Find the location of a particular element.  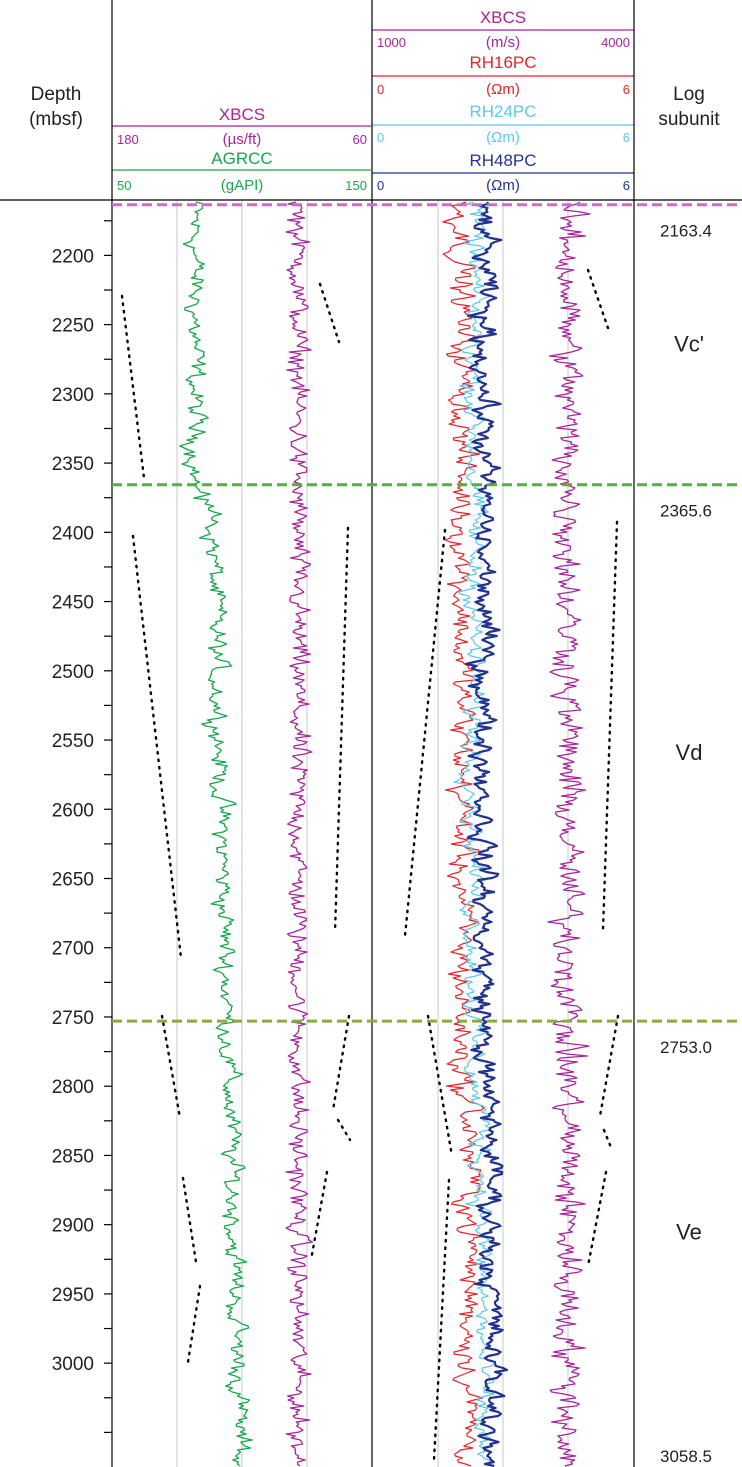

subunit-column-title-line2: subunit is located at coordinates (689, 119).